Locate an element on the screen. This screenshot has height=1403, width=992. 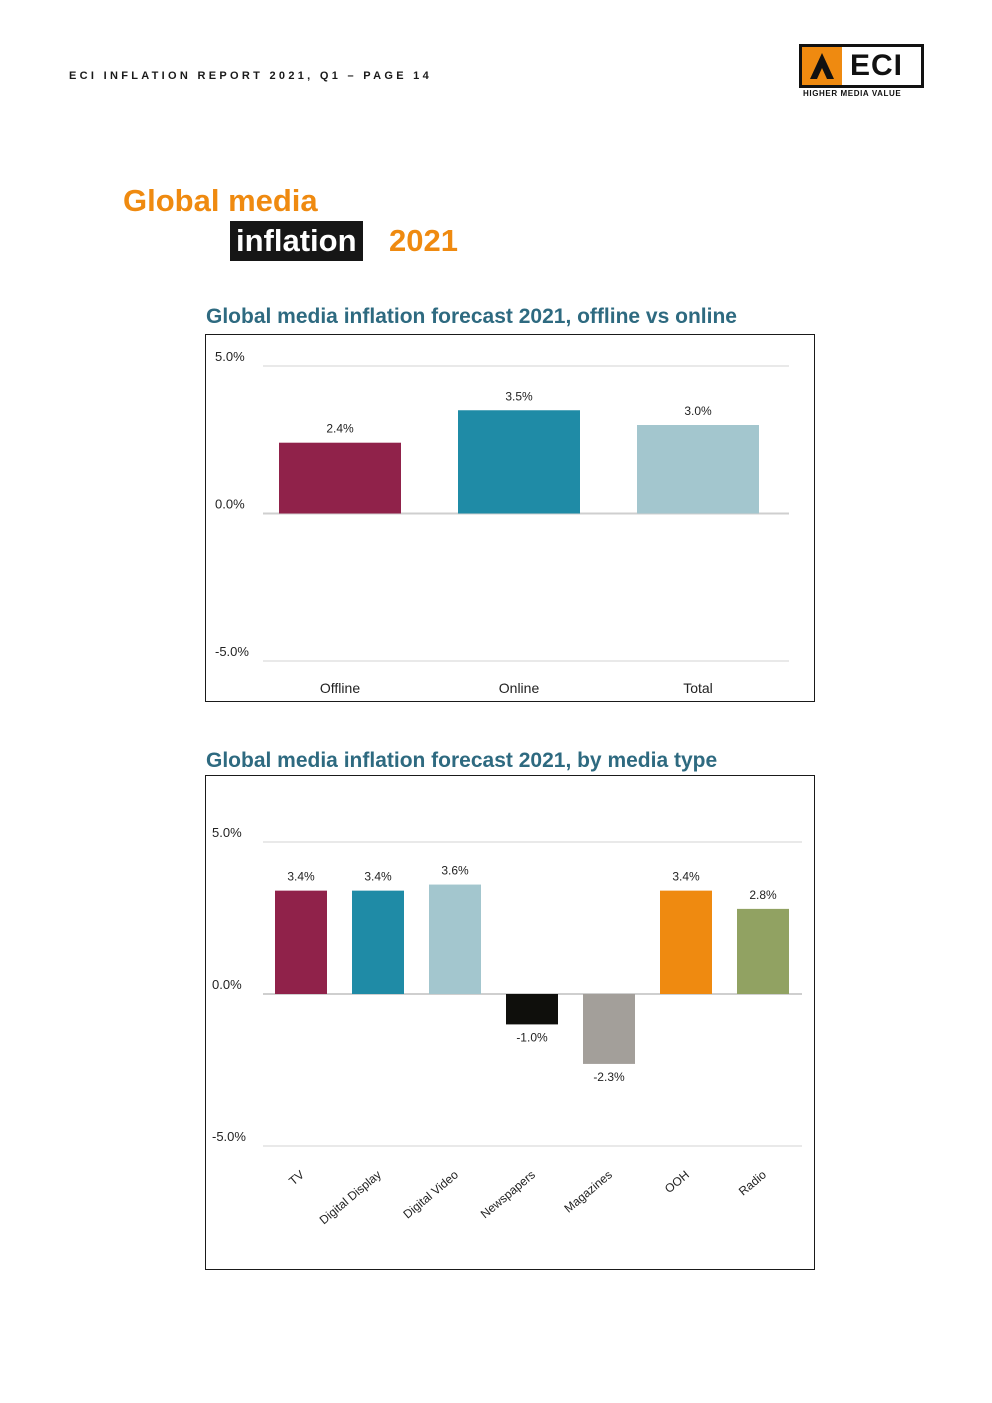
page-title-highlight: inflation is located at coordinates (296, 241).